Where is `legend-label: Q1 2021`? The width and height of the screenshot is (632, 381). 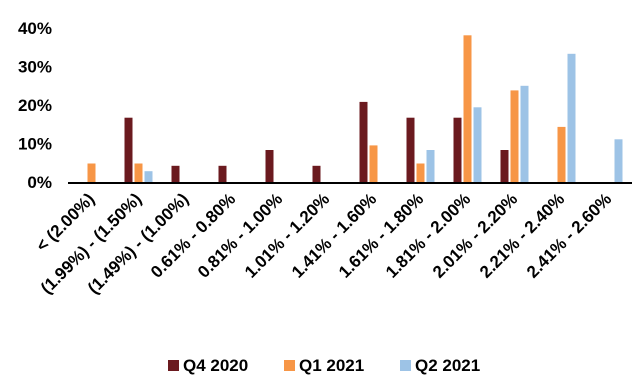 legend-label: Q1 2021 is located at coordinates (331, 365).